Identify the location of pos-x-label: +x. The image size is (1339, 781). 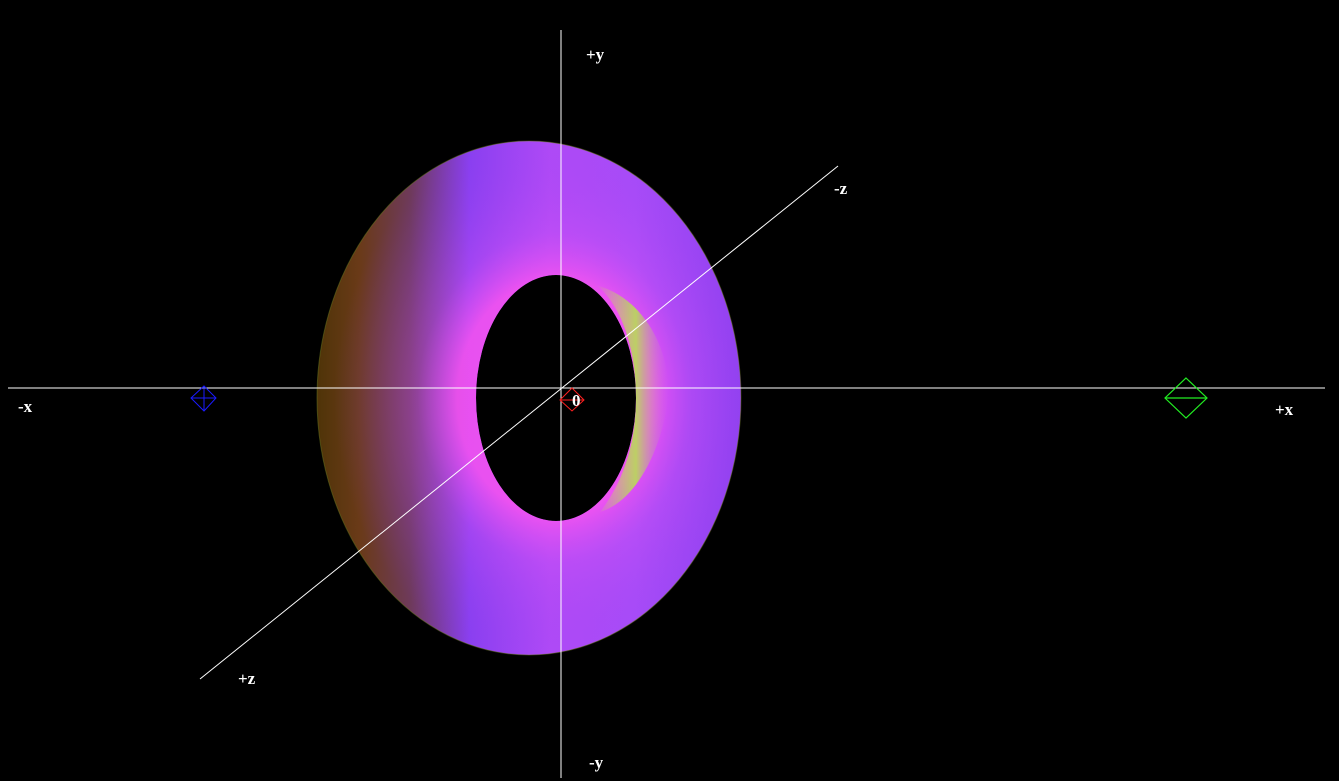
(1284, 409).